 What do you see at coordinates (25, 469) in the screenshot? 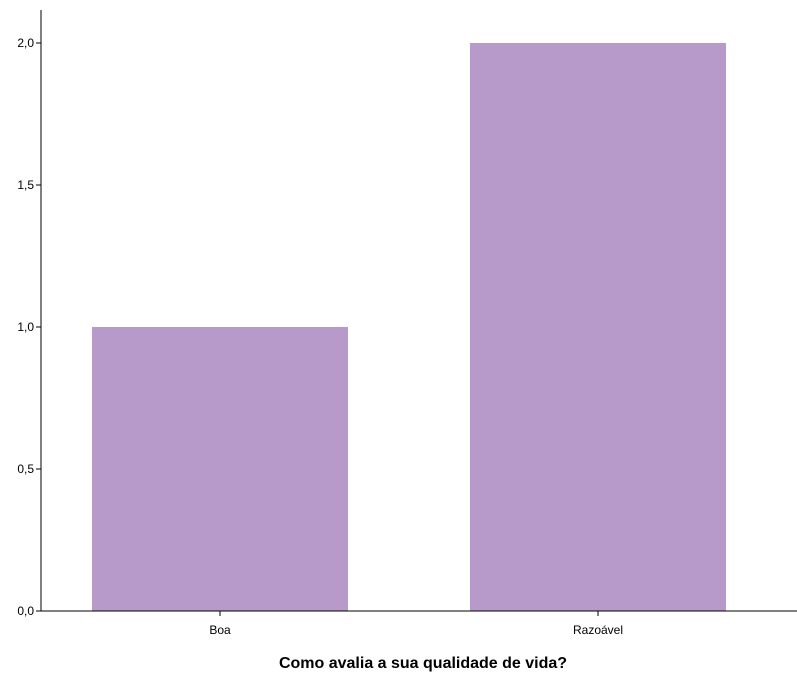
I see `y-tick-label: 0,5` at bounding box center [25, 469].